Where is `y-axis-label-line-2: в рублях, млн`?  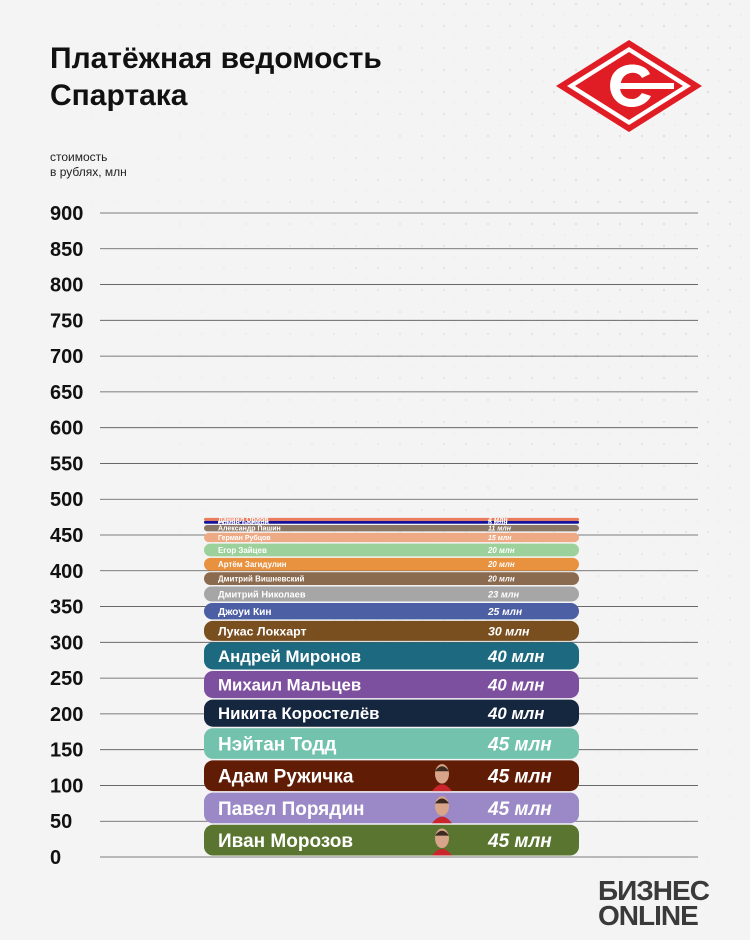
y-axis-label-line-2: в рублях, млн is located at coordinates (88, 172).